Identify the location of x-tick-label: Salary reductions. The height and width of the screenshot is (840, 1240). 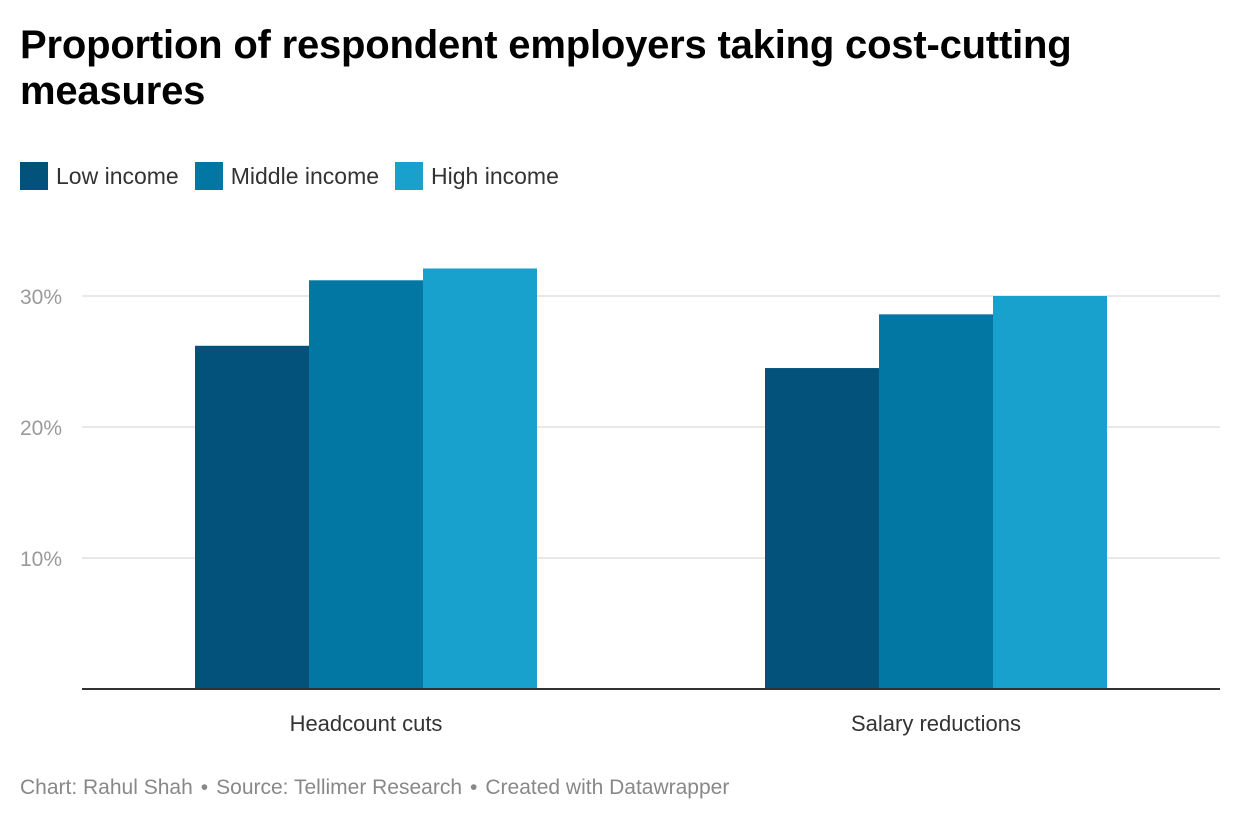
(936, 723).